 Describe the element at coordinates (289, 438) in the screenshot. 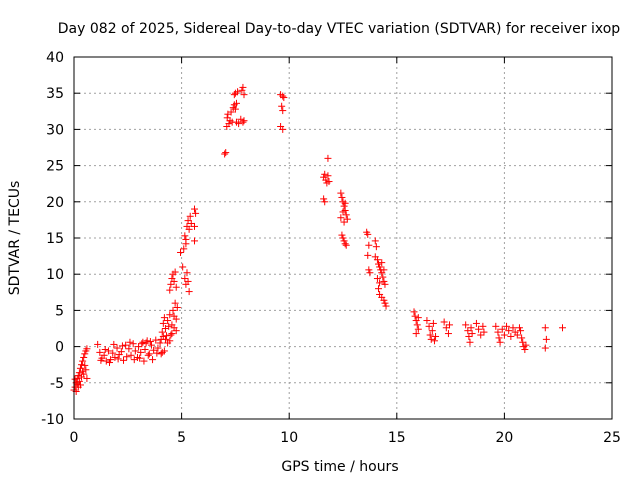

I see `x-tick-label: 10` at that location.